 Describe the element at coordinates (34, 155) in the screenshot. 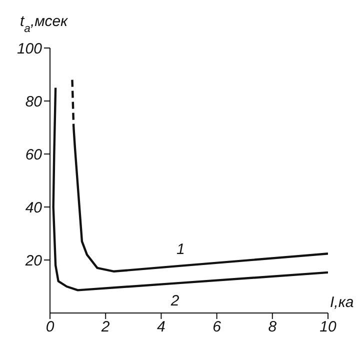

I see `y-tick-label: 60` at that location.